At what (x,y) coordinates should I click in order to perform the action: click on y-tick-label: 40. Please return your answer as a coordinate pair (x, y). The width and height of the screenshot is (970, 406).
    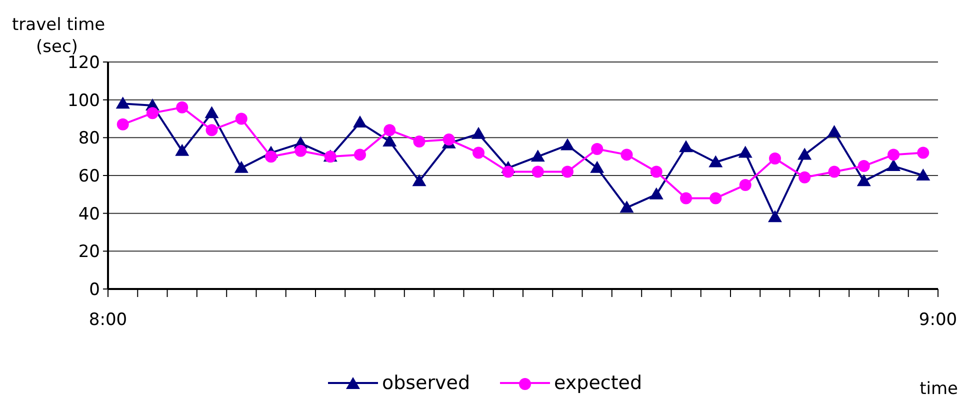
    Looking at the image, I should click on (89, 214).